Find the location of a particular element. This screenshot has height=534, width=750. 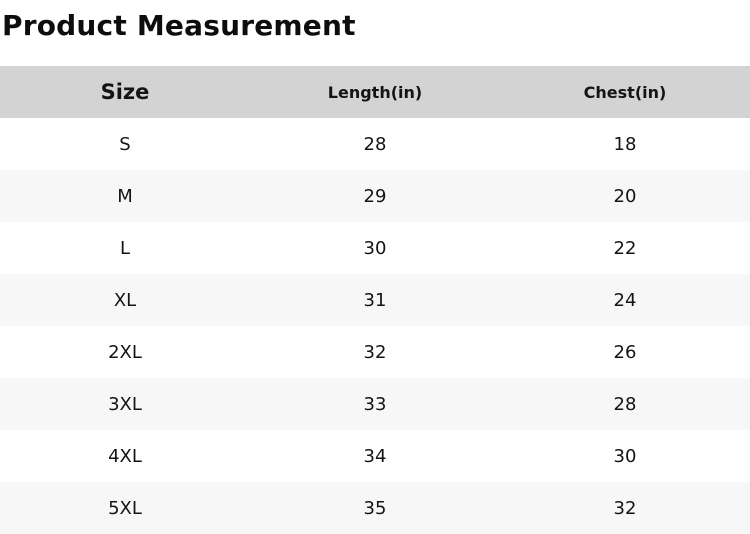

chest-cell: 26 is located at coordinates (625, 352).